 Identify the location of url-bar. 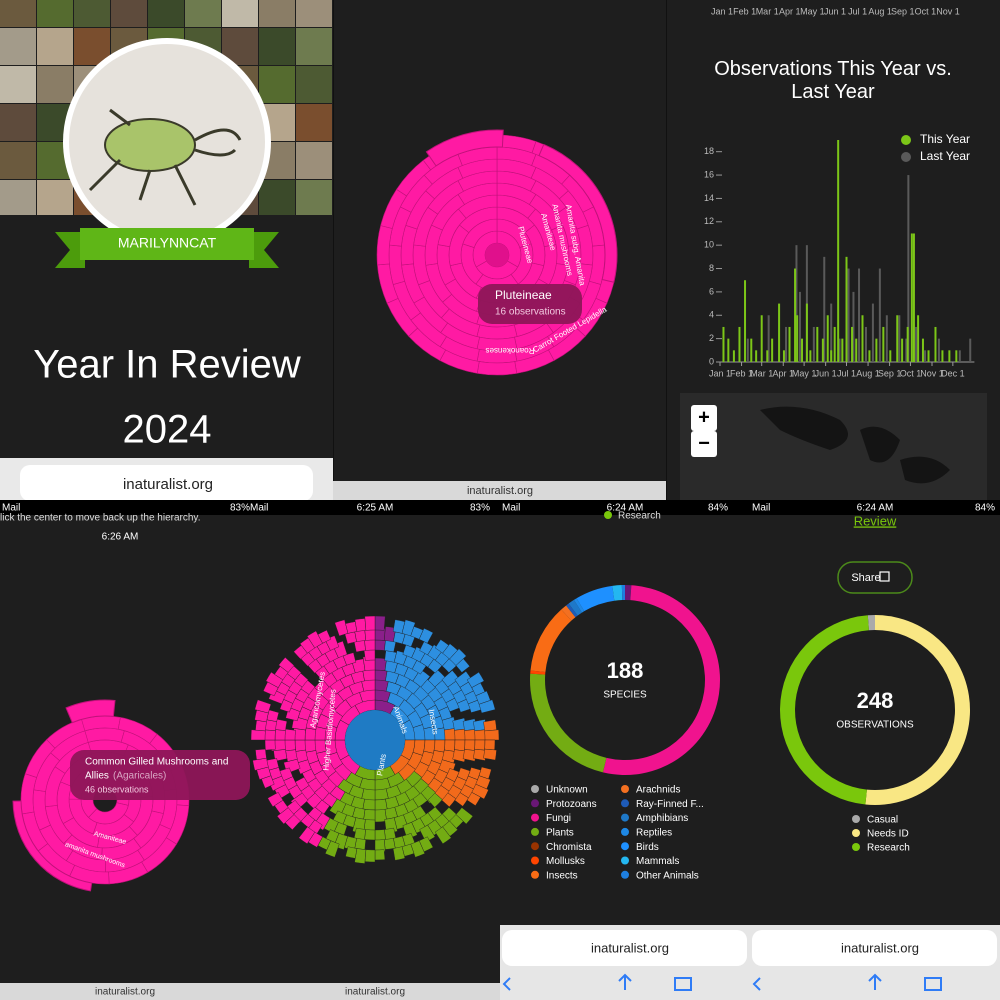
(250, 991).